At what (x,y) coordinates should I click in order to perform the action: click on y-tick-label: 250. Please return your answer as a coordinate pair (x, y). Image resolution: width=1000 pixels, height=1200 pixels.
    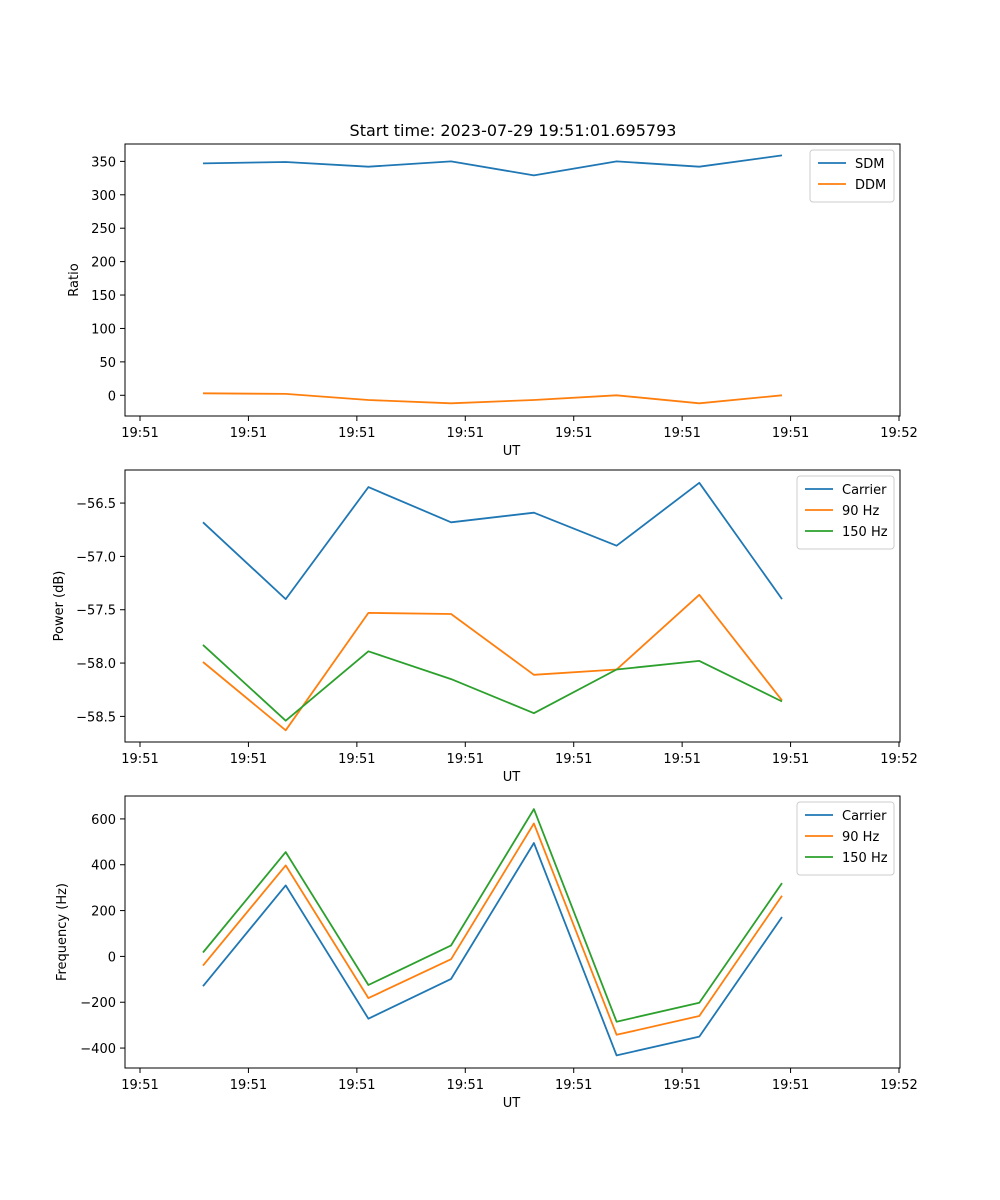
    Looking at the image, I should click on (103, 229).